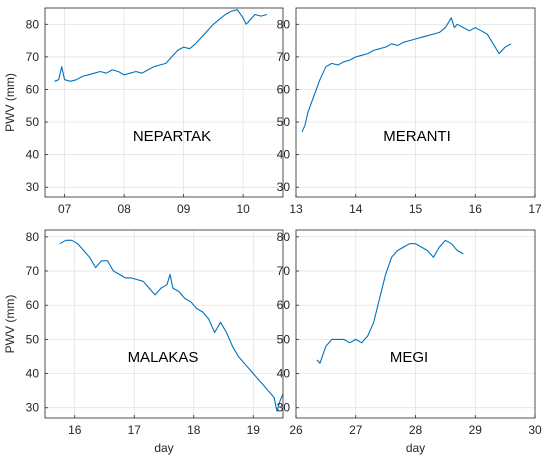  I want to click on x-tick-label: 29, so click(476, 430).